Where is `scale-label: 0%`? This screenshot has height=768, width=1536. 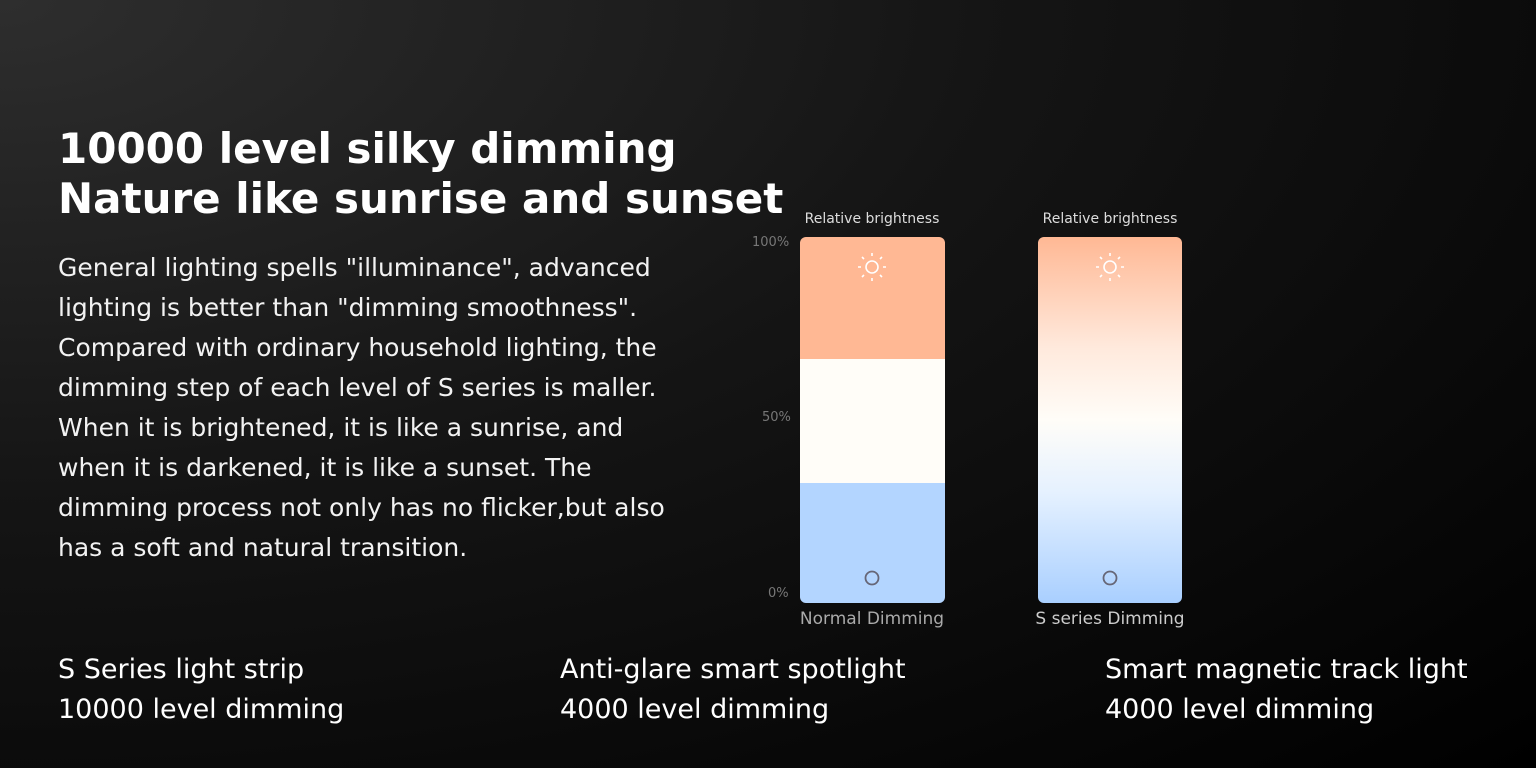
scale-label: 0% is located at coordinates (778, 593).